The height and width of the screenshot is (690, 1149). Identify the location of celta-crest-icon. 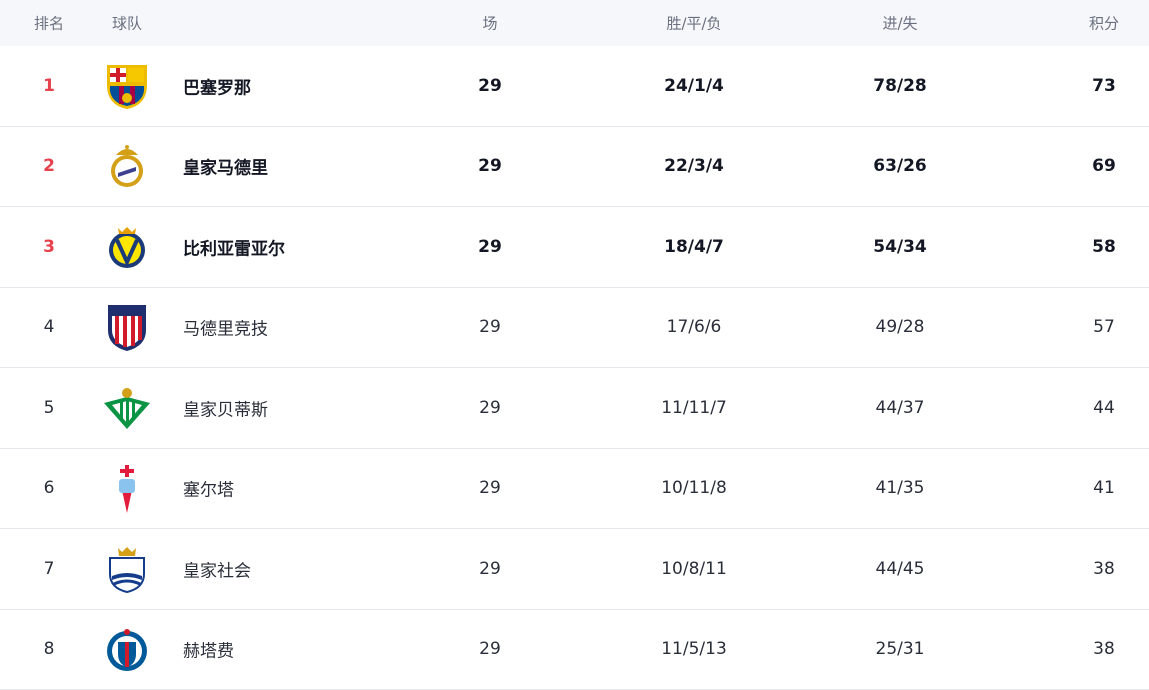
(127, 488).